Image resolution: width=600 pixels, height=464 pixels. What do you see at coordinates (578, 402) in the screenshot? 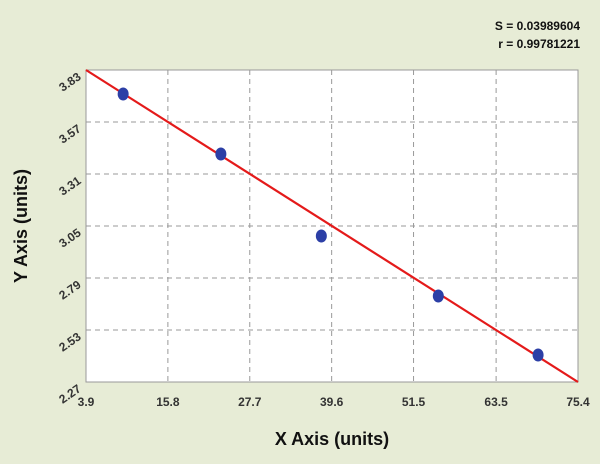
I see `x-tick-label: 75.4` at bounding box center [578, 402].